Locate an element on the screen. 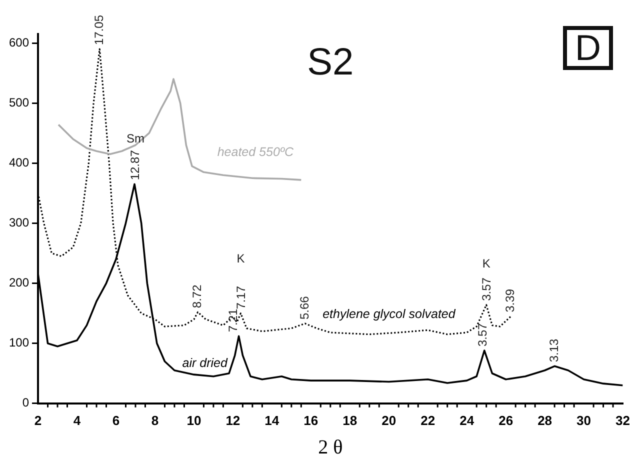  series-label: ethylene glycol solvated is located at coordinates (389, 313).